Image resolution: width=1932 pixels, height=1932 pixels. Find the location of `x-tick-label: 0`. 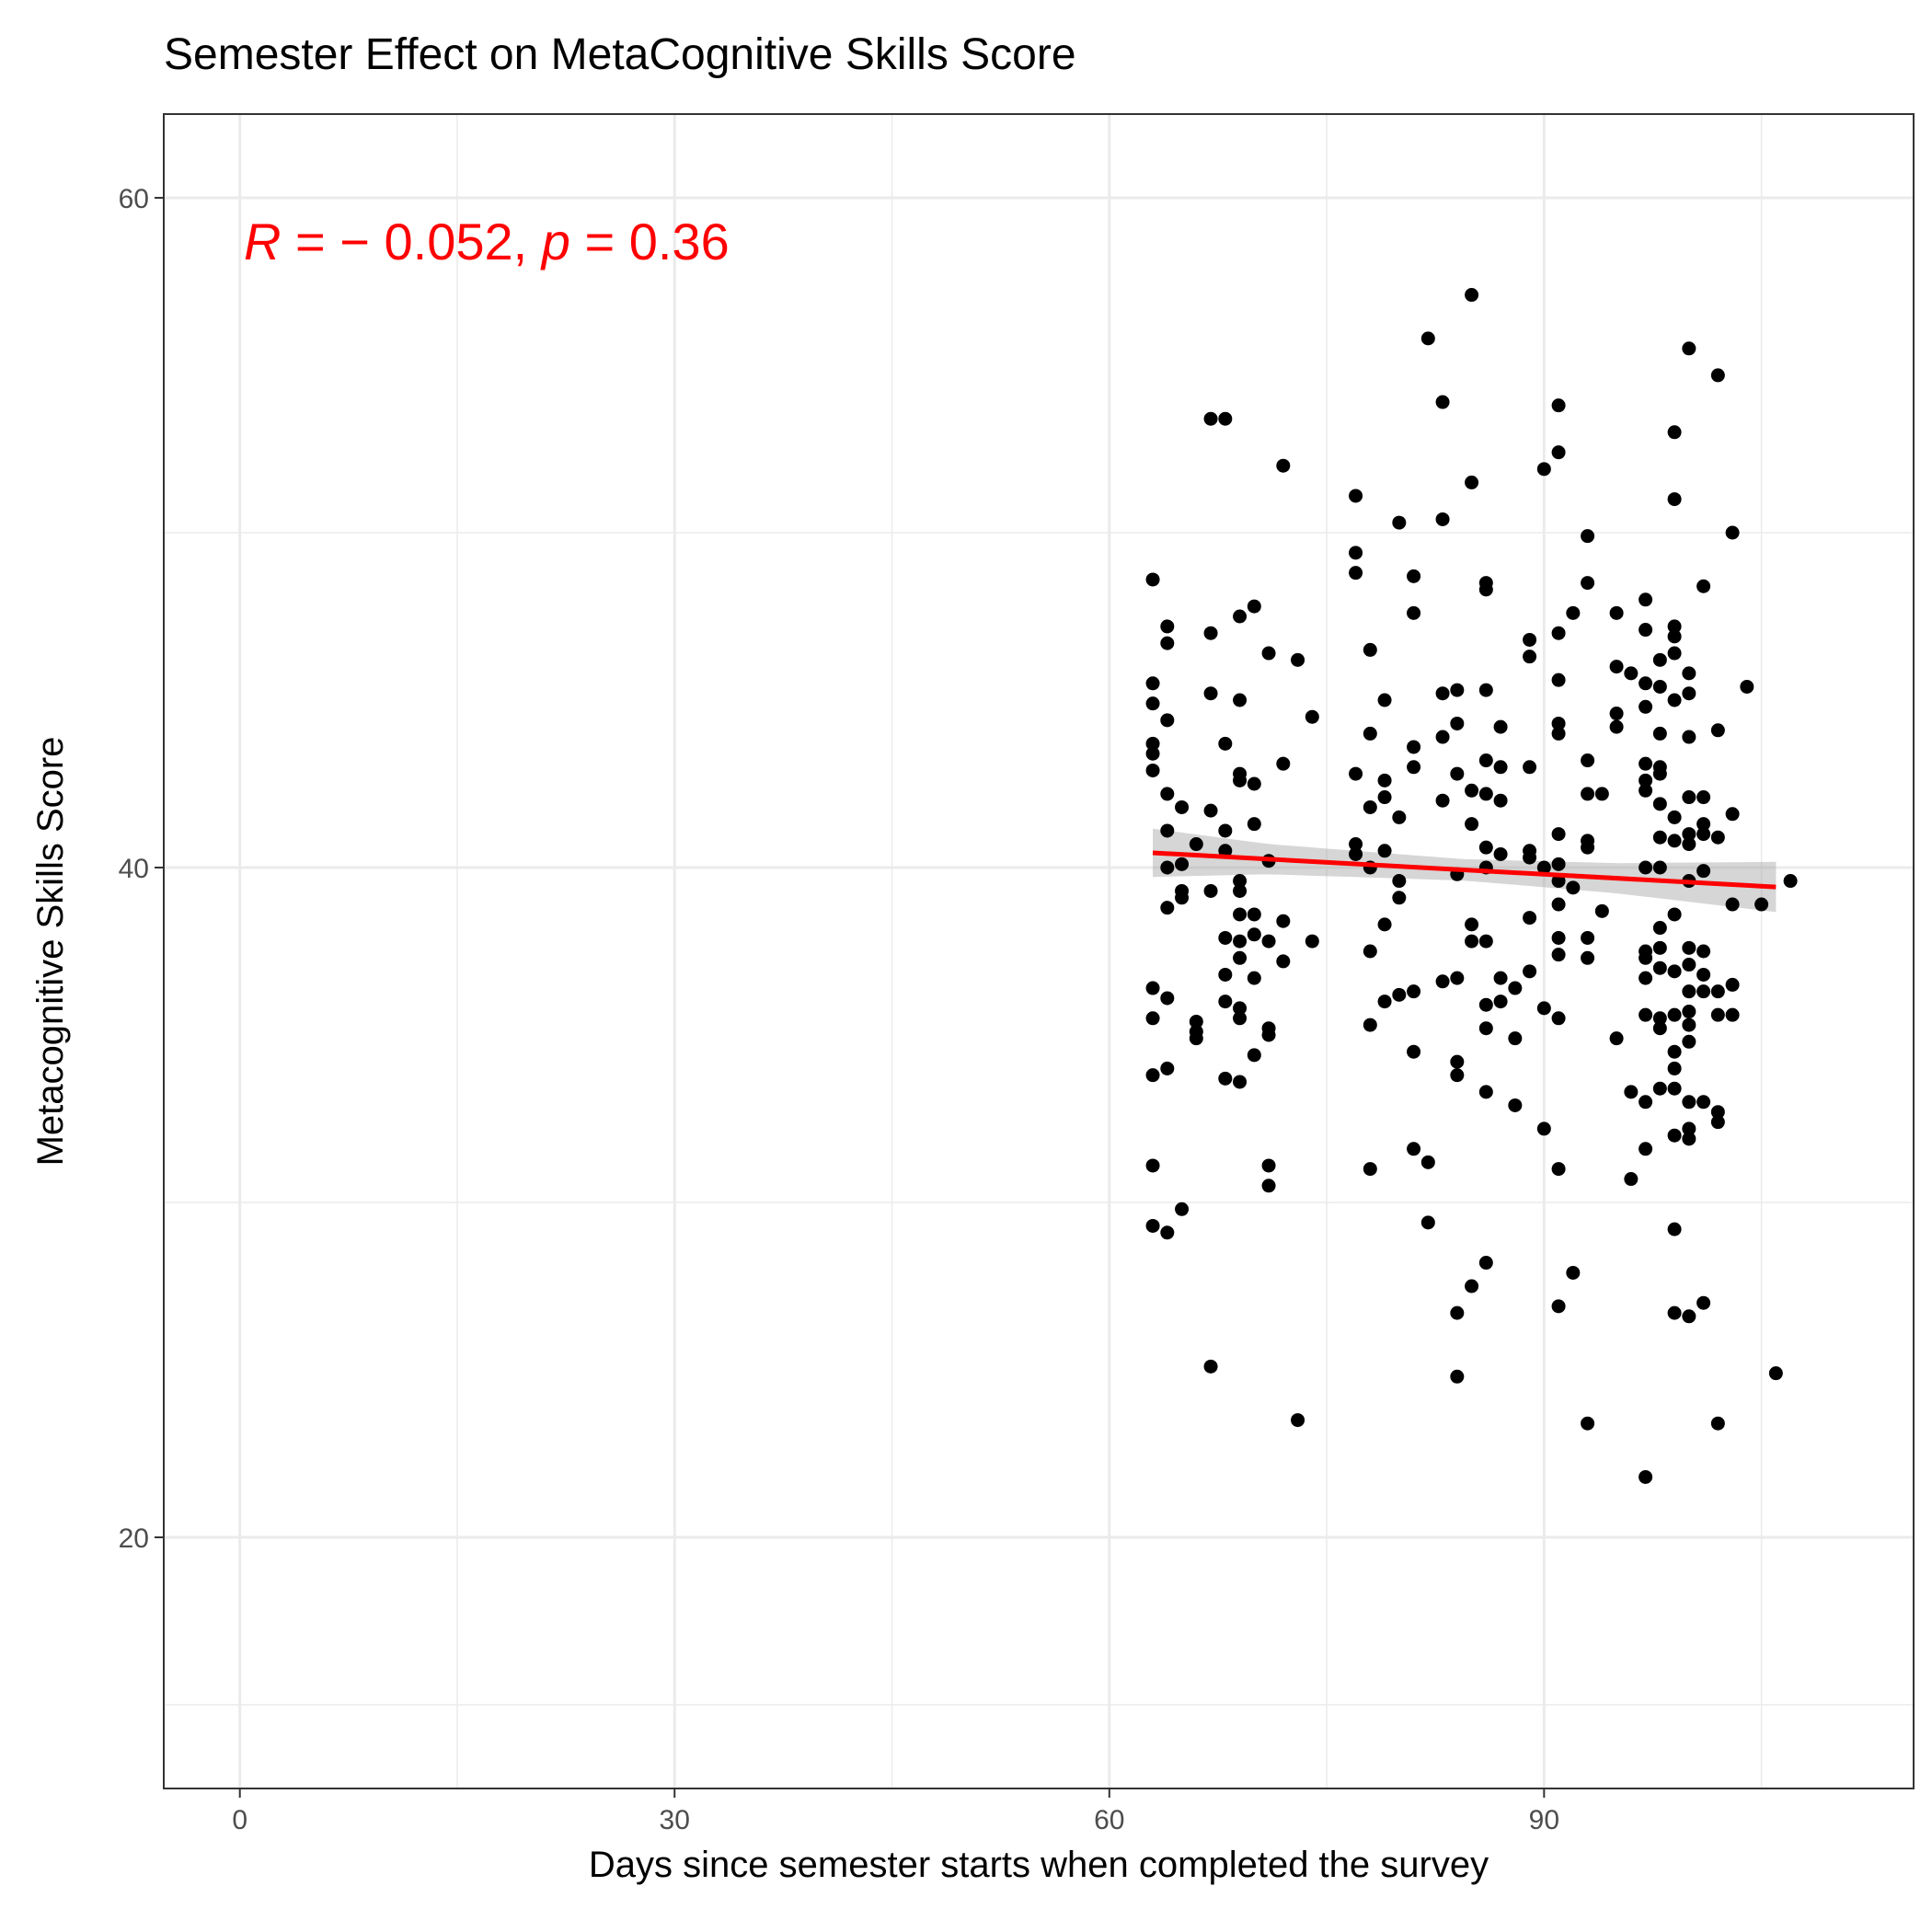

x-tick-label: 0 is located at coordinates (240, 1820).